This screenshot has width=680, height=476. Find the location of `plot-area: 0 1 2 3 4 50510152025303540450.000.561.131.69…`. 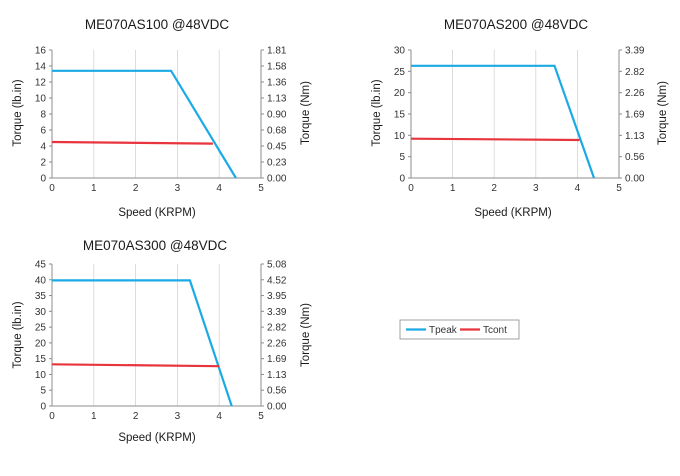

plot-area: 0 1 2 3 4 50510152025303540450.000.561.131.69… is located at coordinates (161, 341).